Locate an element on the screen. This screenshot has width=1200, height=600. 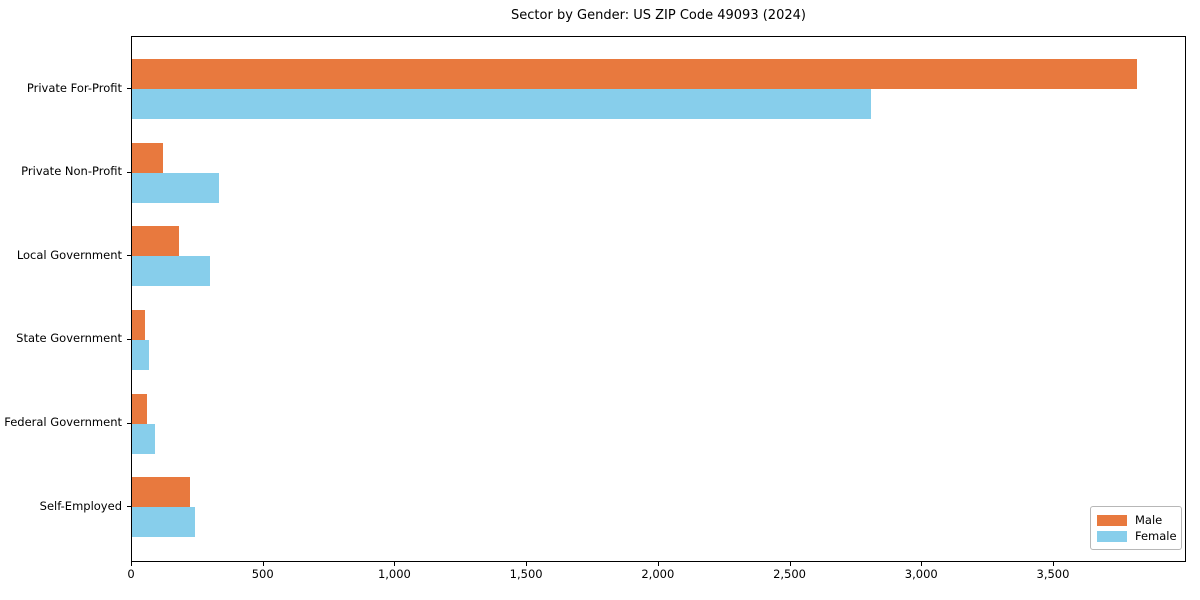
legend-label-female: Female is located at coordinates (1156, 536).